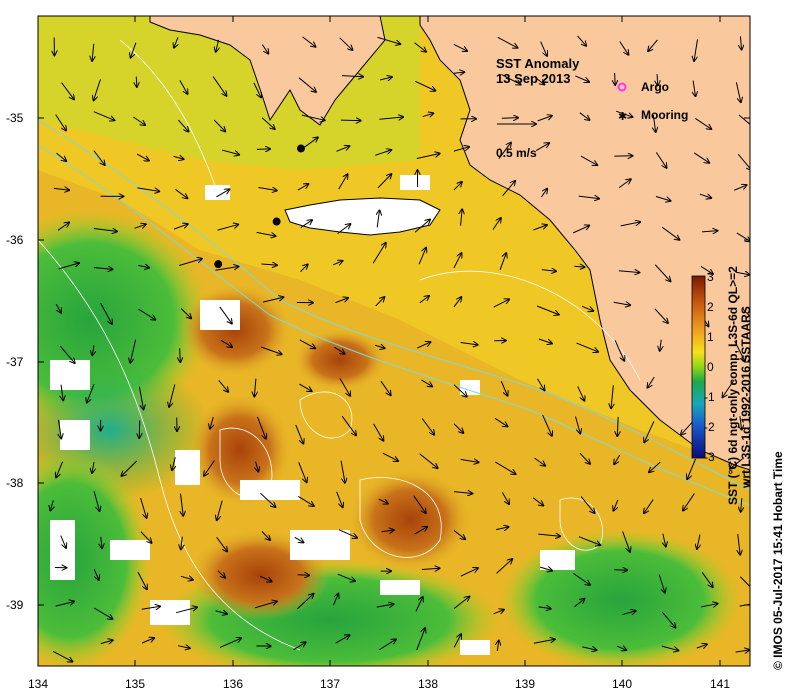 This screenshot has width=791, height=700. I want to click on x-tick-label: 140, so click(622, 684).